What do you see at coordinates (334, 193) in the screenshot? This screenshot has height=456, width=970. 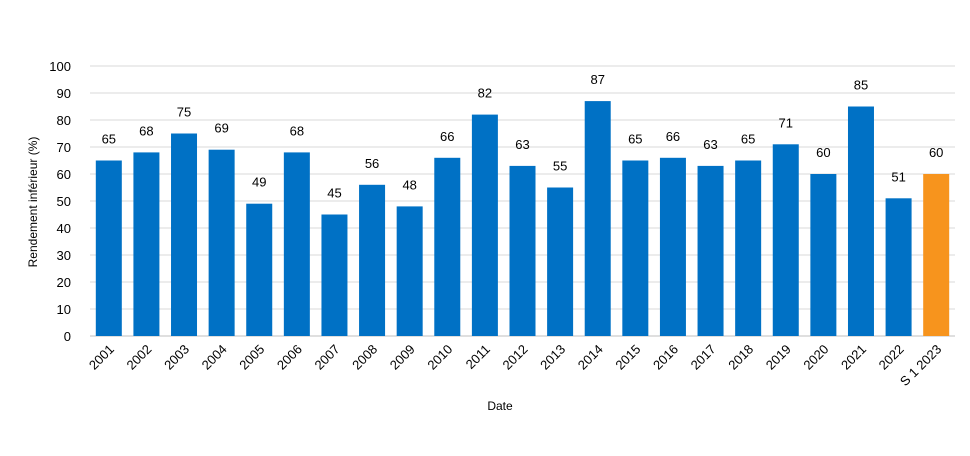 I see `data-label: 45` at bounding box center [334, 193].